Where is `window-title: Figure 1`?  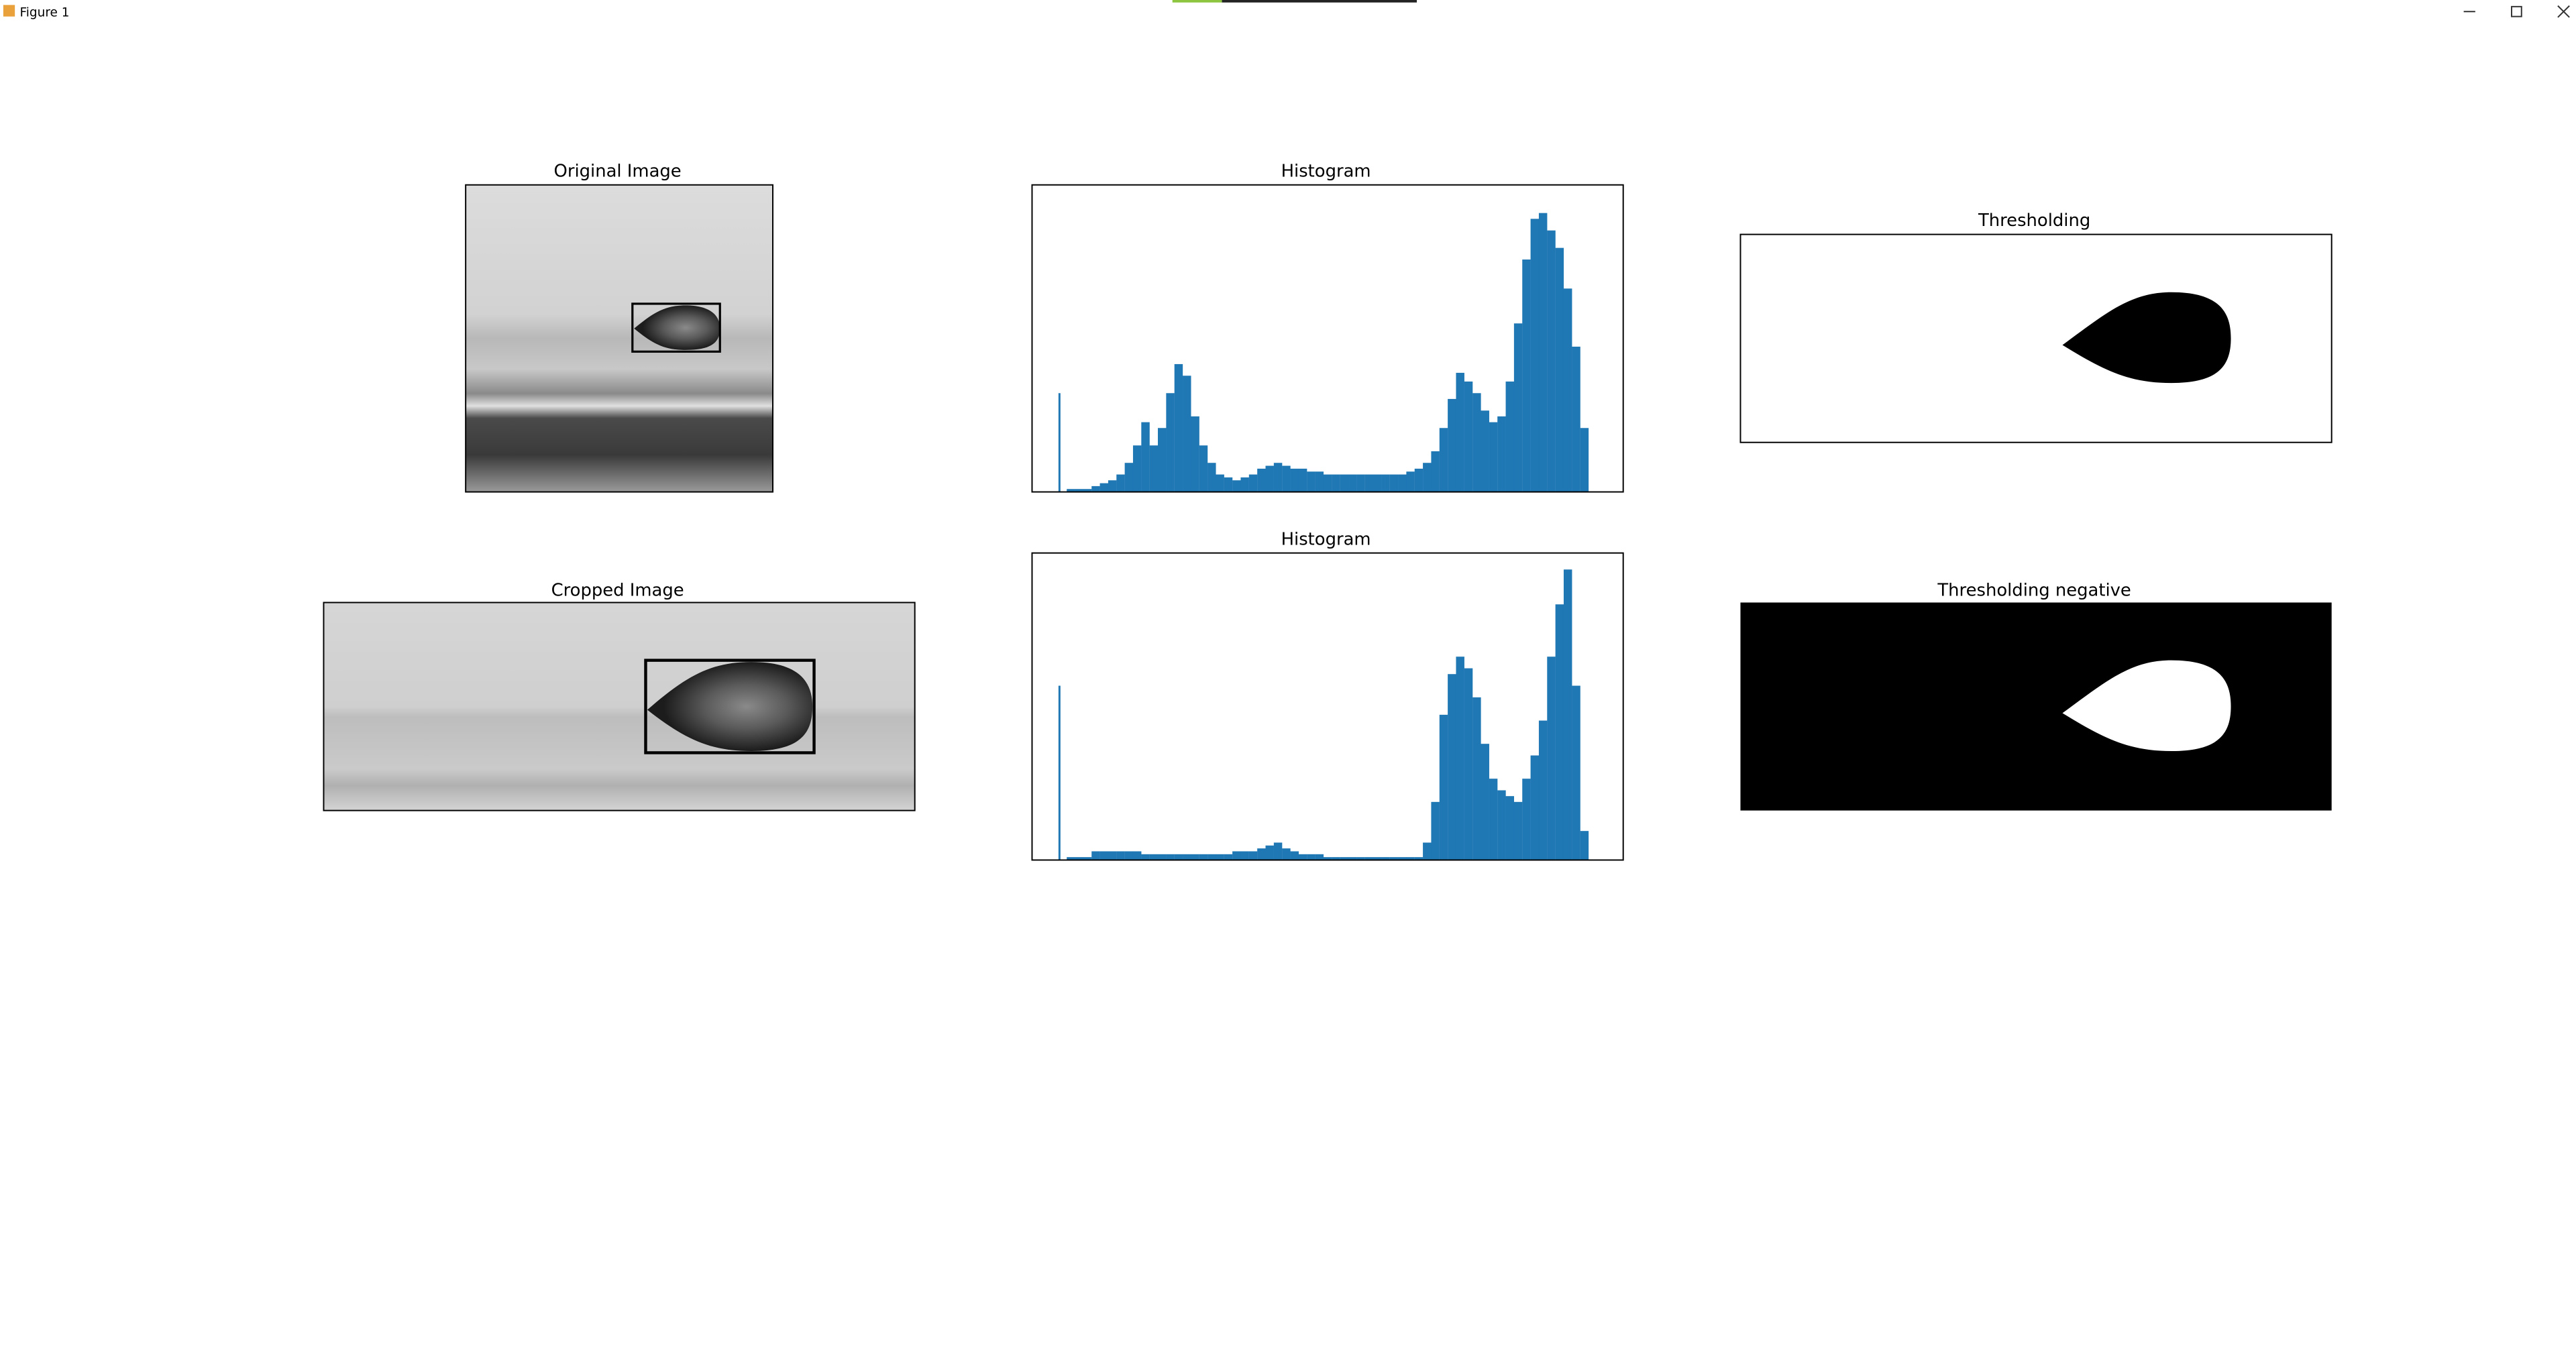
window-title: Figure 1 is located at coordinates (45, 13).